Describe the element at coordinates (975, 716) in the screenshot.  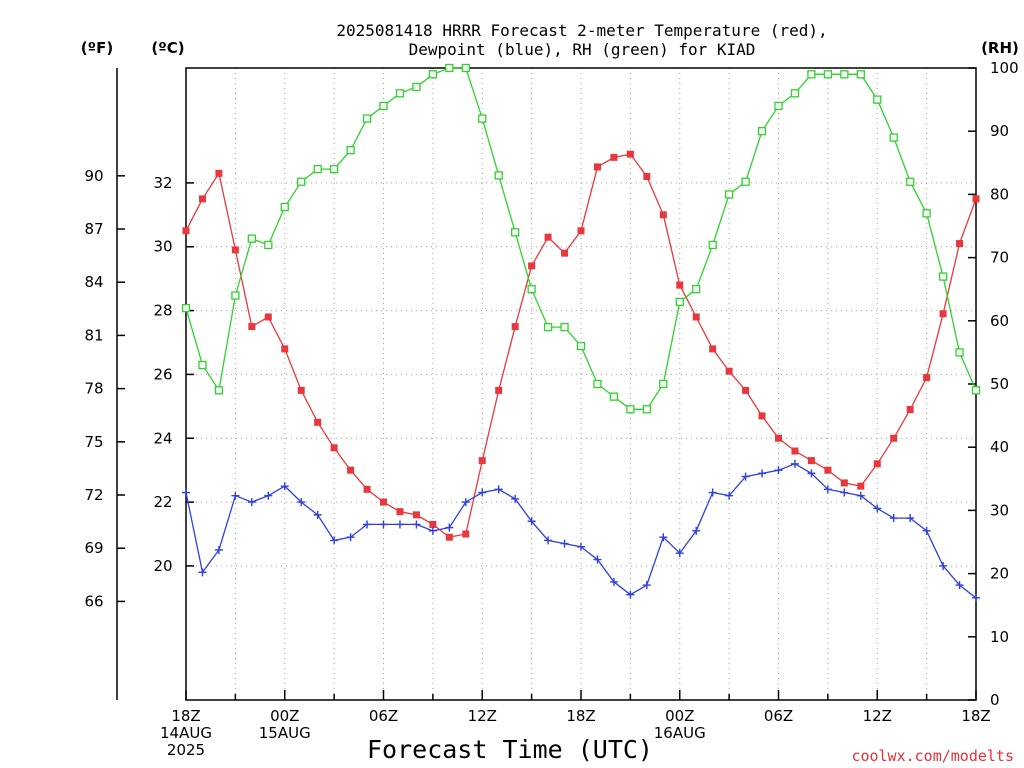
I see `x-tick-label: 18Z` at that location.